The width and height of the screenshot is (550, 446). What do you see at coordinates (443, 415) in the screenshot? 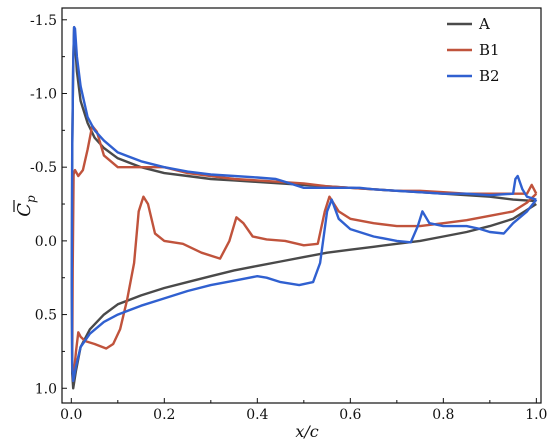
I see `x-tick-label: 0.8` at bounding box center [443, 415].